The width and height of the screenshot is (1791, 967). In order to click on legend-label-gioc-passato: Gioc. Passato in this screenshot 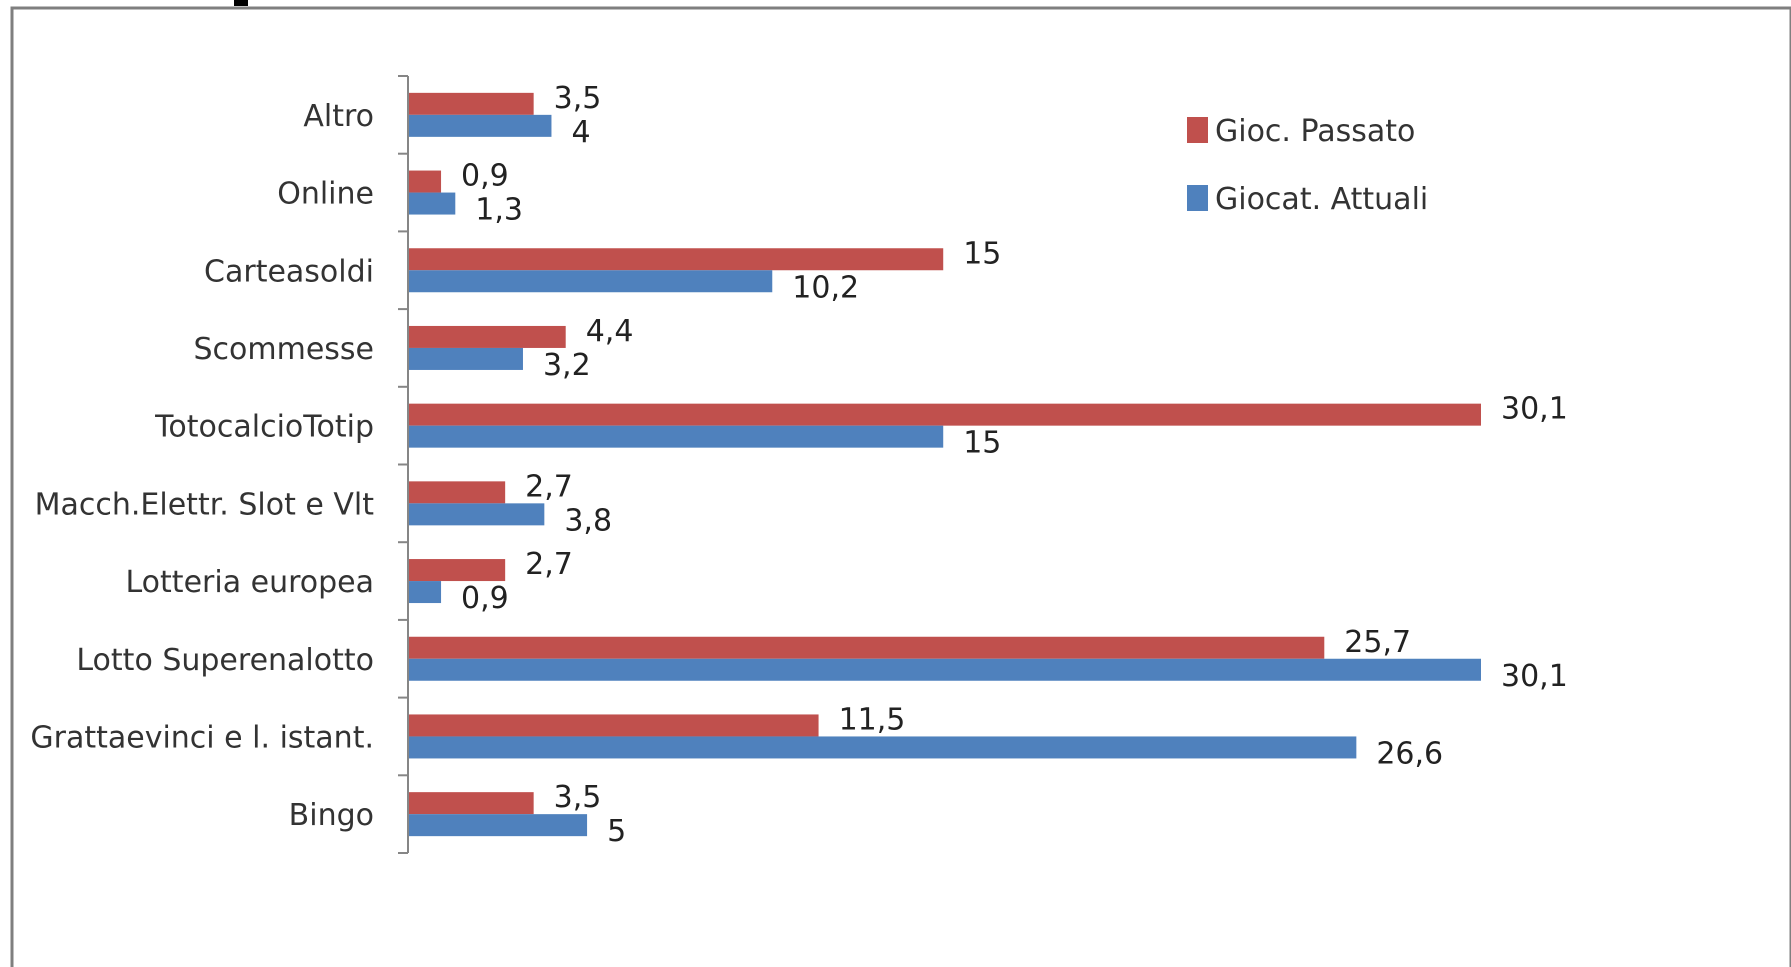, I will do `click(1315, 131)`.